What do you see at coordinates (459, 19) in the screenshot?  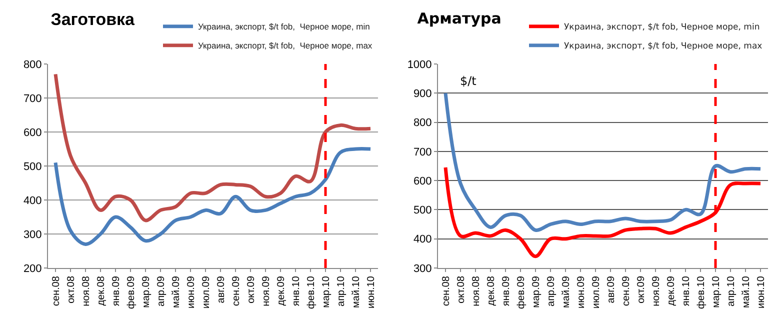 I see `chart-title: Арматура` at bounding box center [459, 19].